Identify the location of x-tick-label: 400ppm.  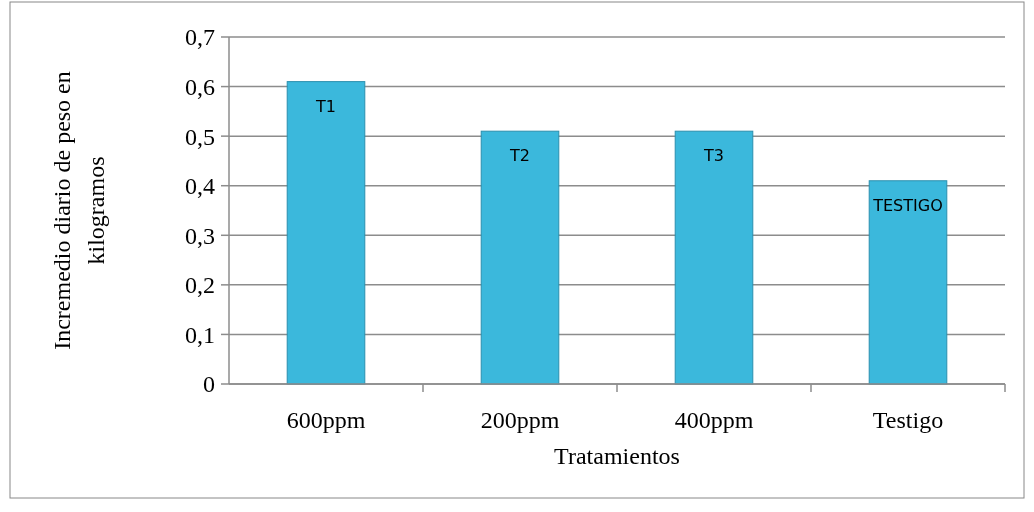
(714, 420).